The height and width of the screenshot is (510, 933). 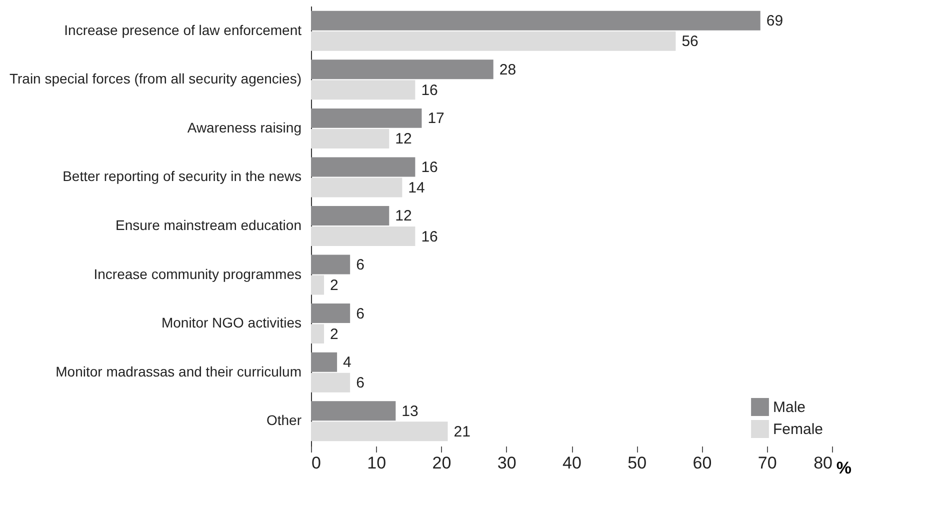 What do you see at coordinates (690, 41) in the screenshot?
I see `data-label: 56` at bounding box center [690, 41].